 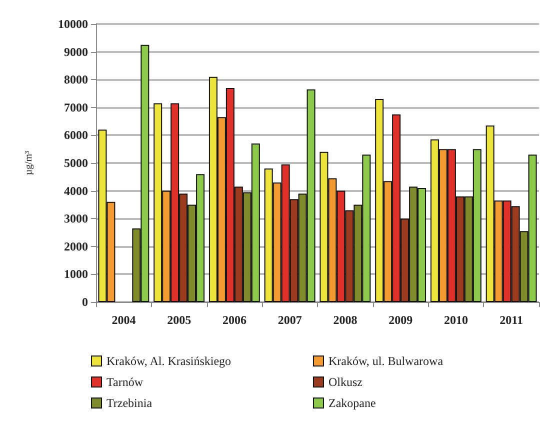 What do you see at coordinates (73, 24) in the screenshot?
I see `y-tick-label: 10000` at bounding box center [73, 24].